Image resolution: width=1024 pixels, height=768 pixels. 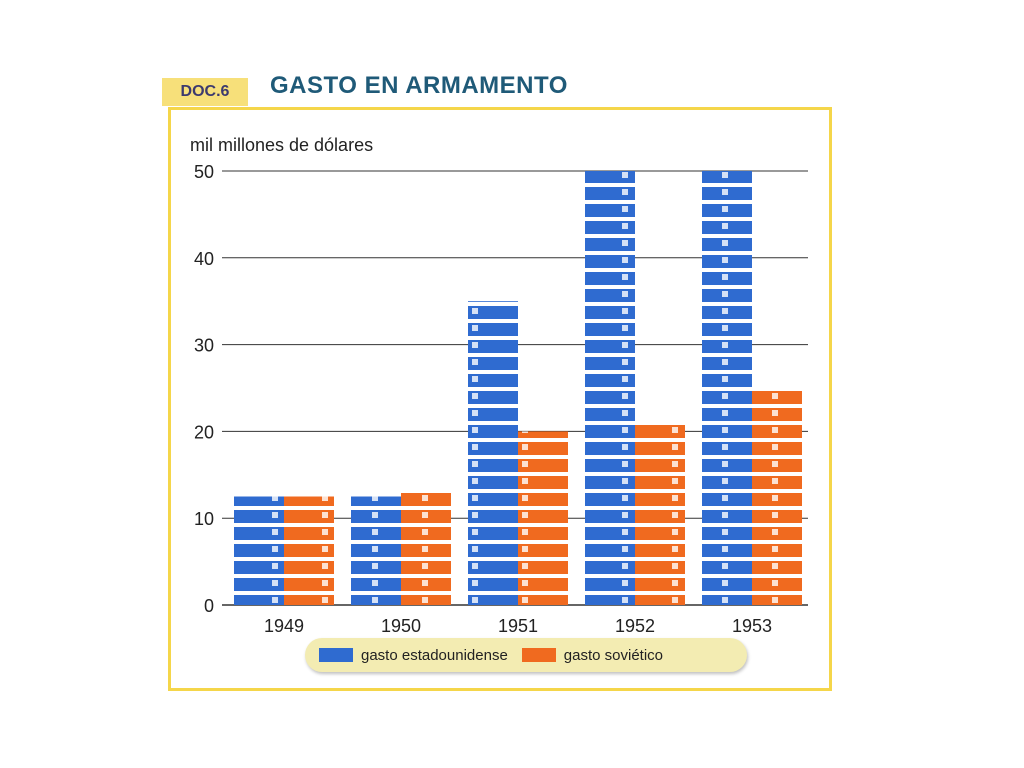 I want to click on y-tick-label: 0, so click(x=209, y=606).